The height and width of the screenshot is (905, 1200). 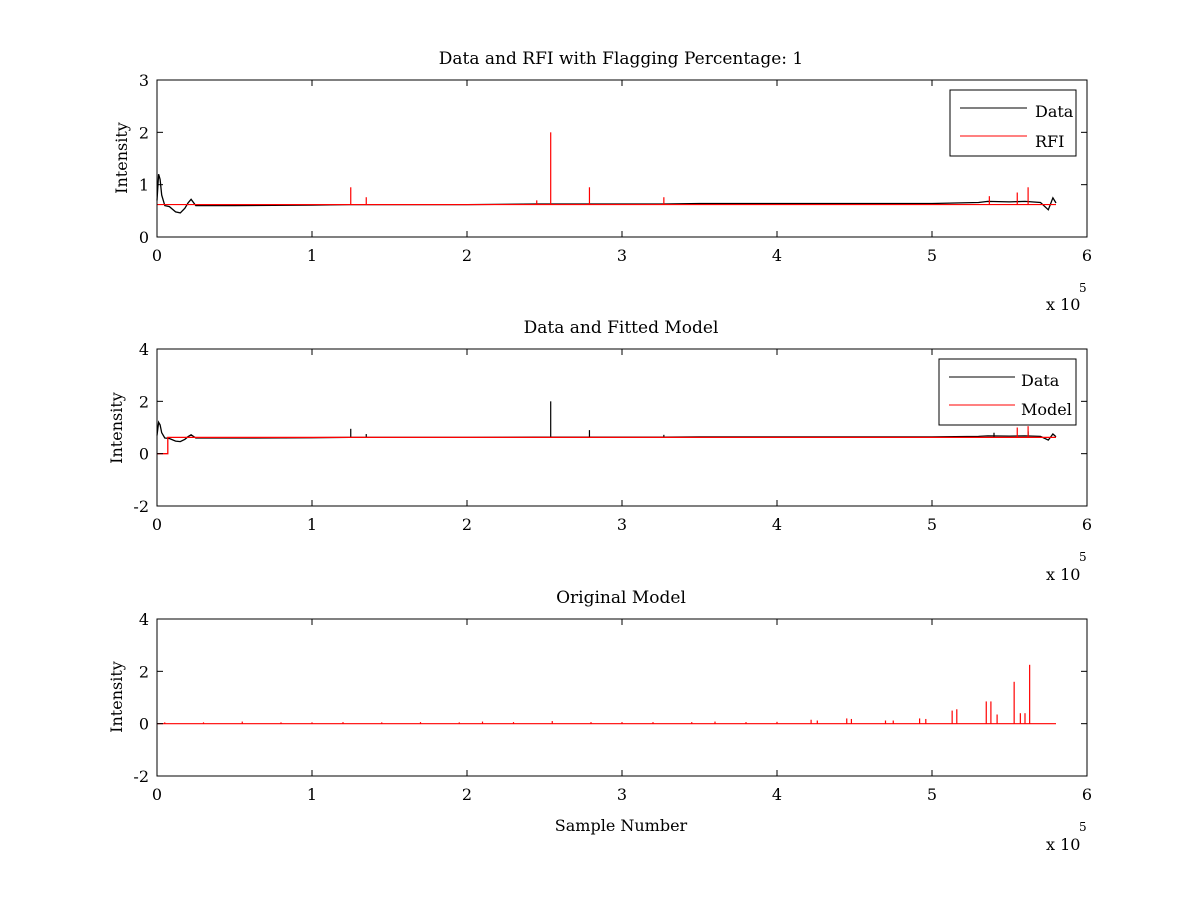 What do you see at coordinates (621, 598) in the screenshot?
I see `subplot-title: Original Model` at bounding box center [621, 598].